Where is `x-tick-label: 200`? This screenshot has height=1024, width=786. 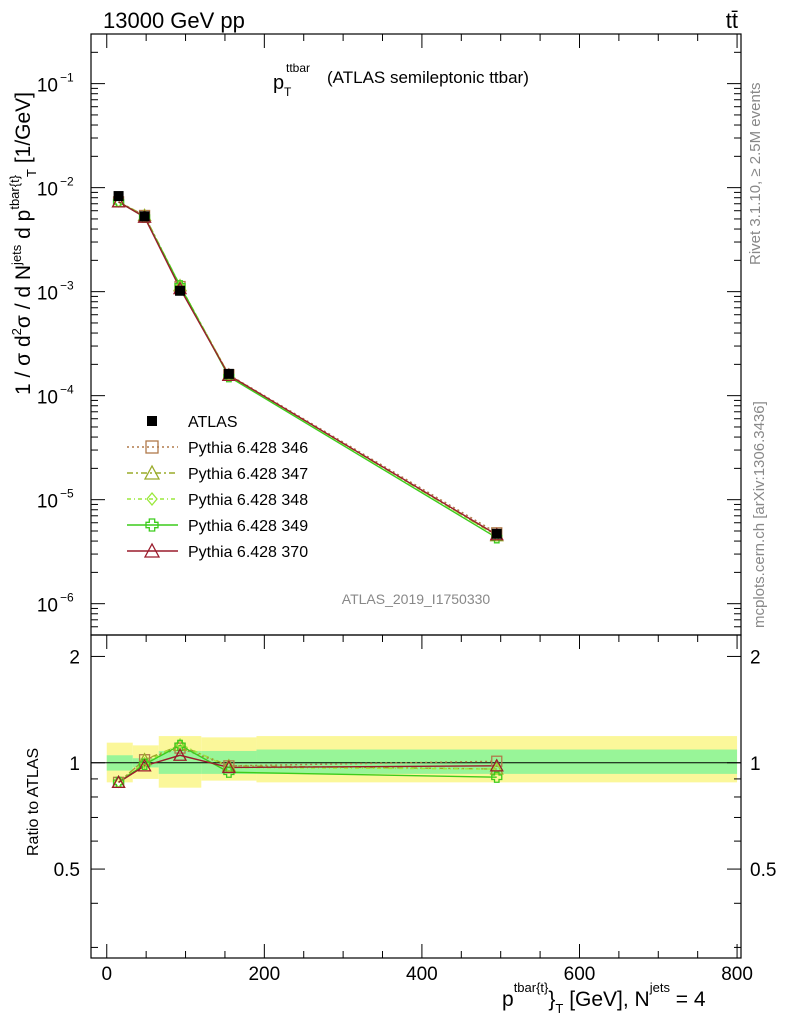 x-tick-label: 200 is located at coordinates (264, 974).